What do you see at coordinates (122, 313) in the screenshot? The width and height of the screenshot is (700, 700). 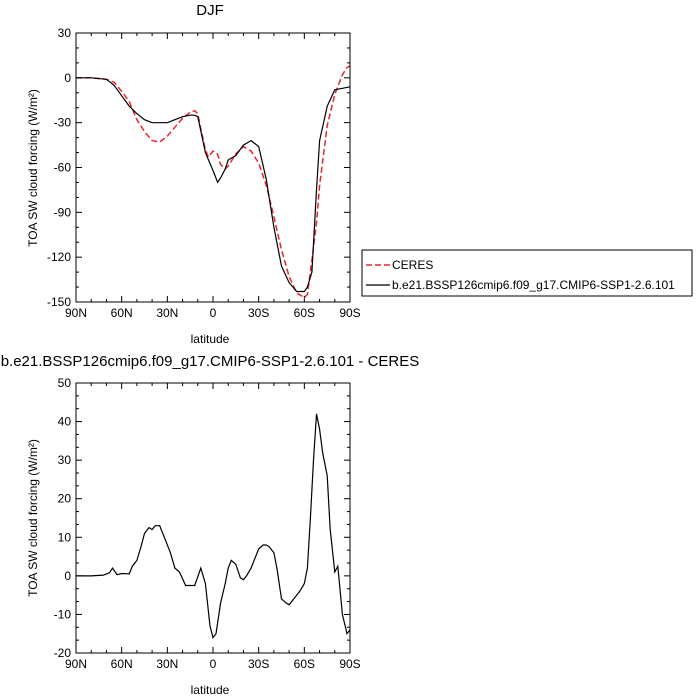 I see `chart-top-xtick-label: 60N` at bounding box center [122, 313].